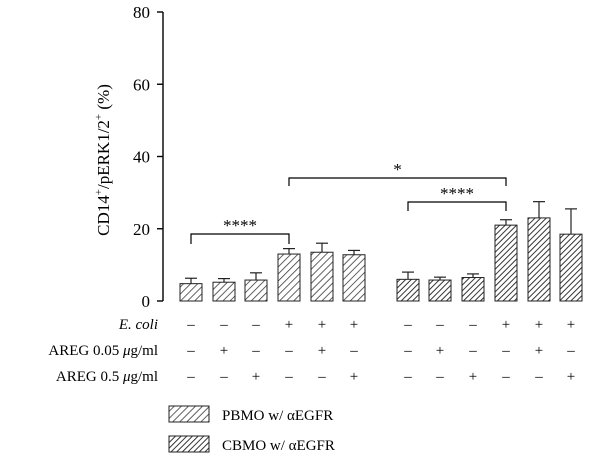 Image resolution: width=600 pixels, height=463 pixels. Describe the element at coordinates (189, 444) in the screenshot. I see `legend-swatch-cbmo` at that location.